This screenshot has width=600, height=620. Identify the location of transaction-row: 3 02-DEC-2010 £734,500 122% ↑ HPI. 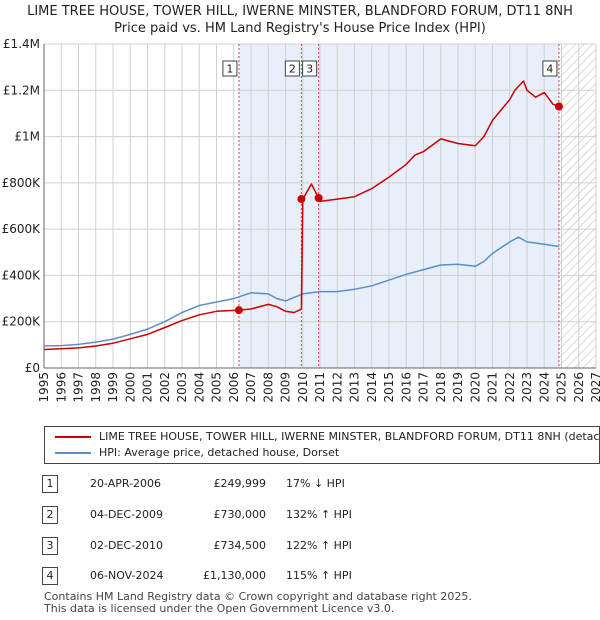
(300, 547).